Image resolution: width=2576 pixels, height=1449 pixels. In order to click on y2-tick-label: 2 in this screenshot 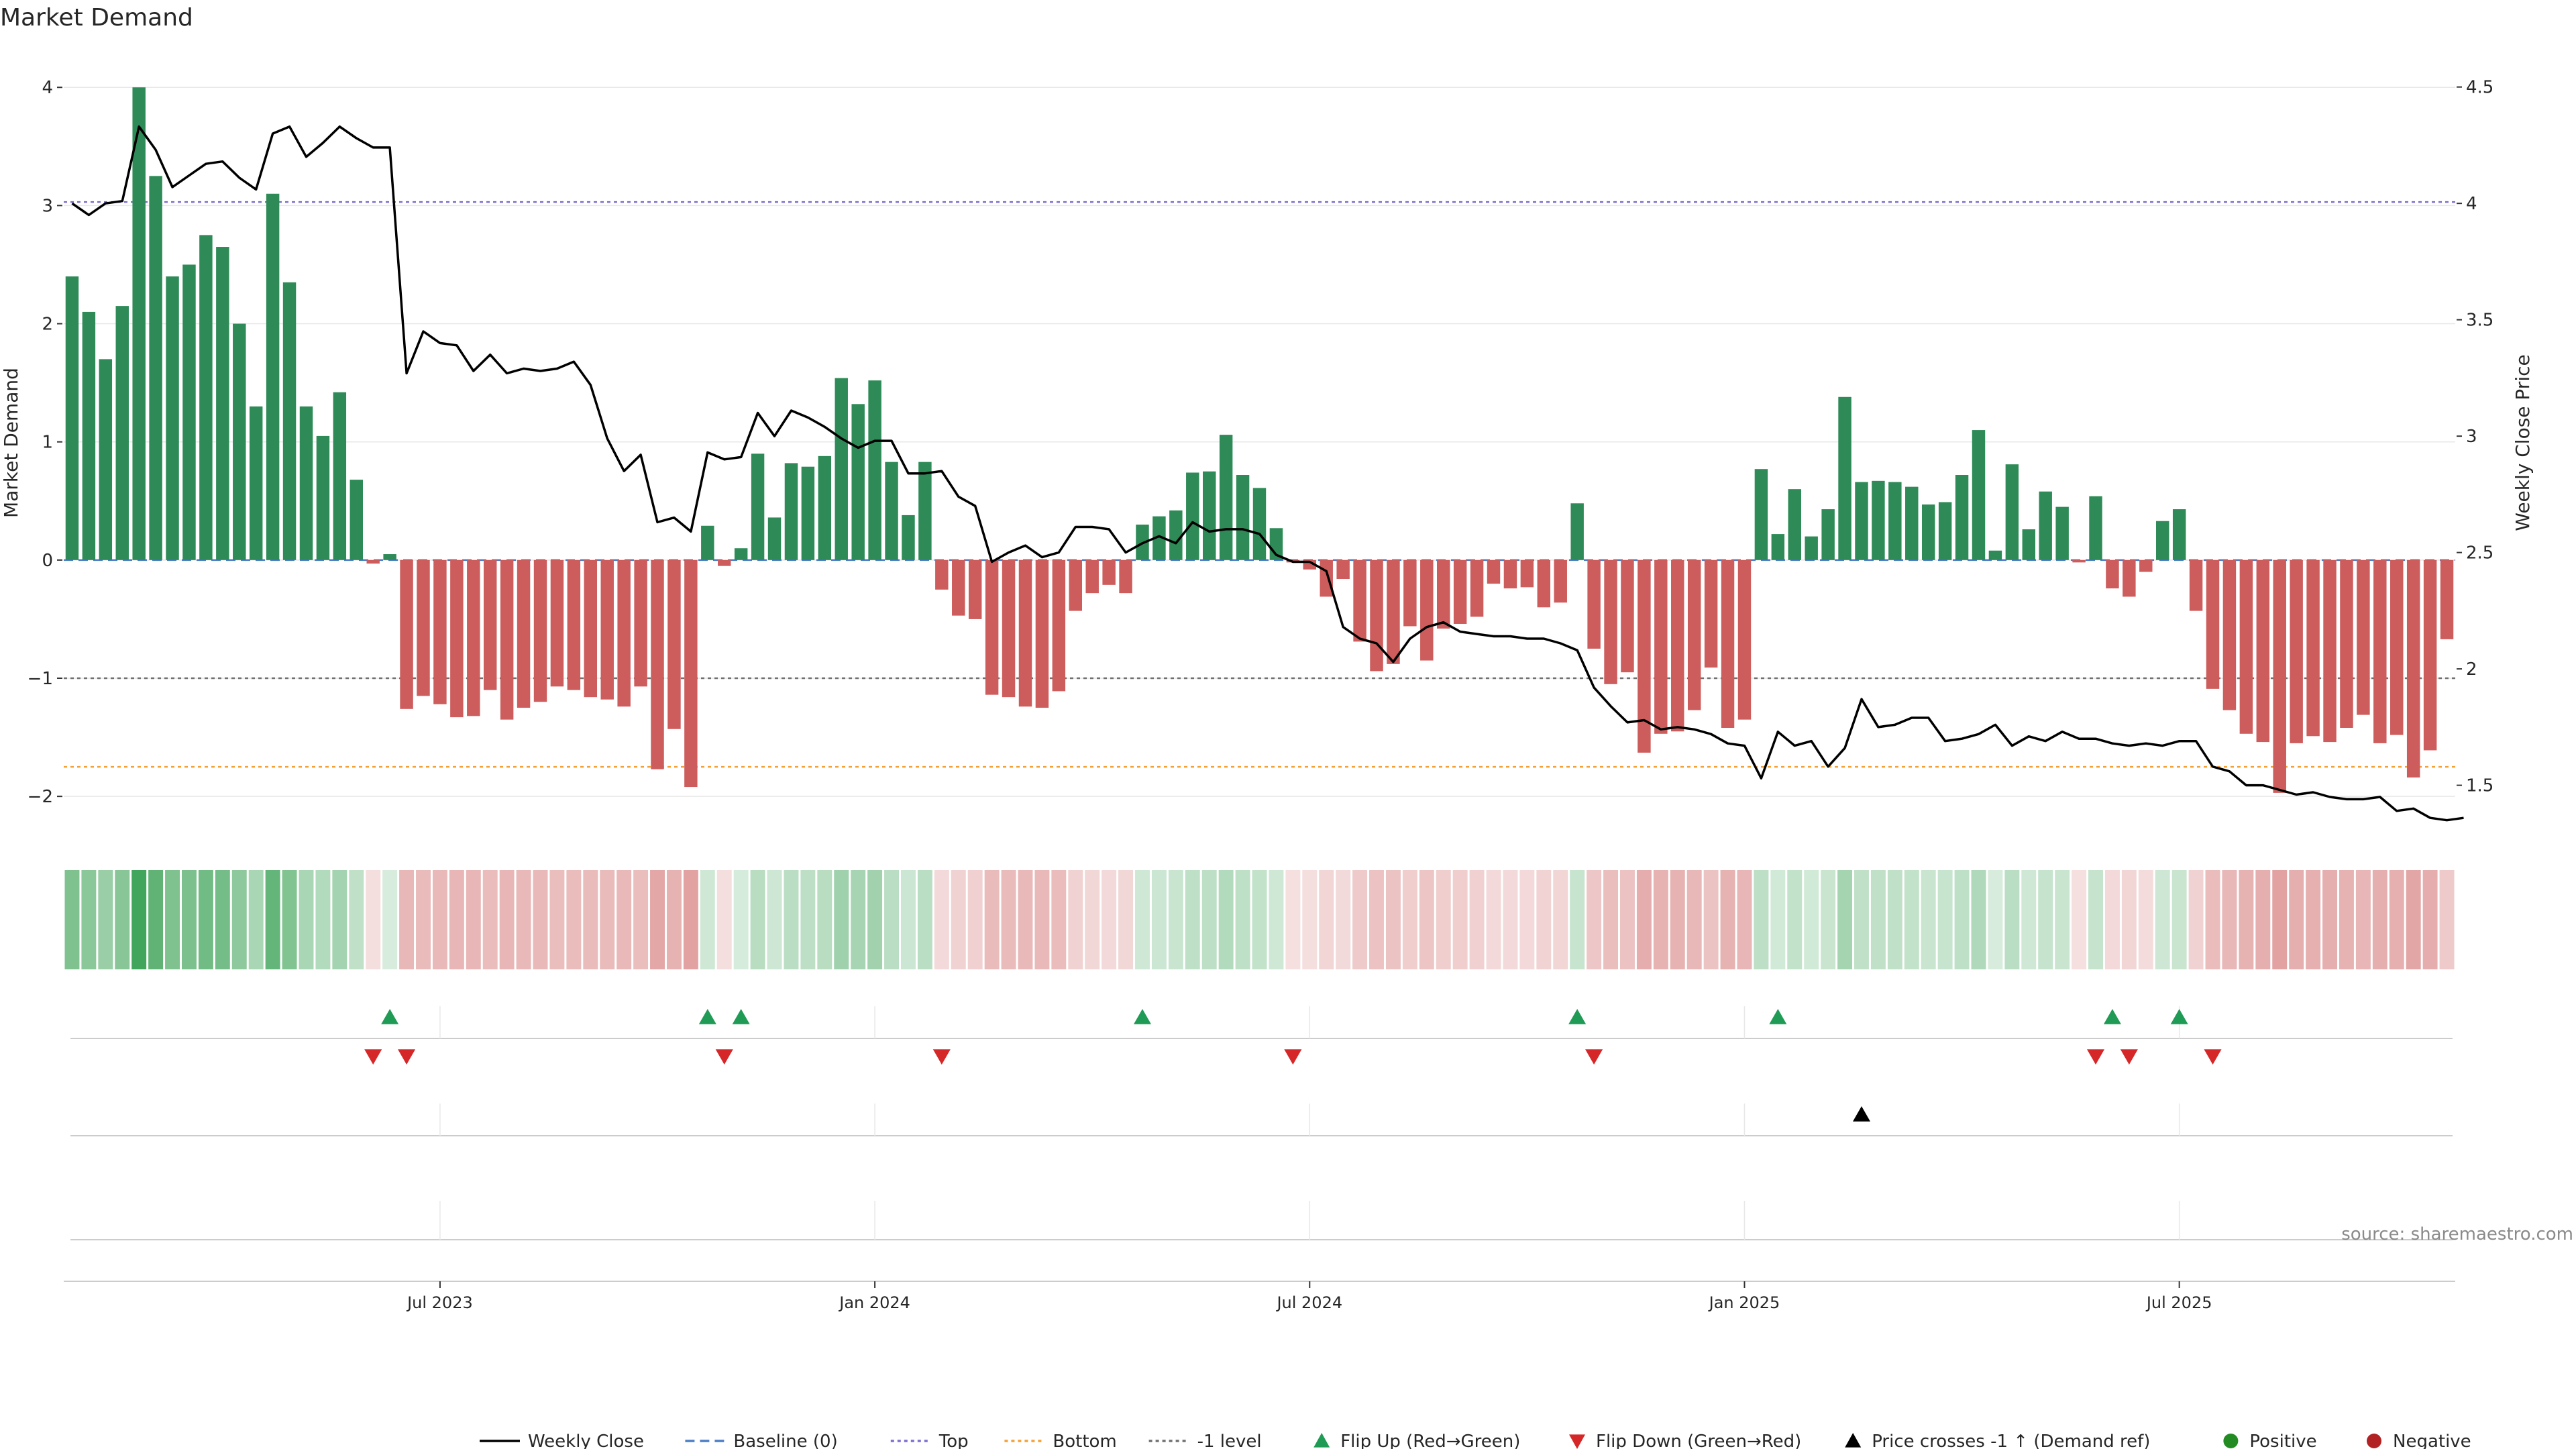, I will do `click(2471, 669)`.